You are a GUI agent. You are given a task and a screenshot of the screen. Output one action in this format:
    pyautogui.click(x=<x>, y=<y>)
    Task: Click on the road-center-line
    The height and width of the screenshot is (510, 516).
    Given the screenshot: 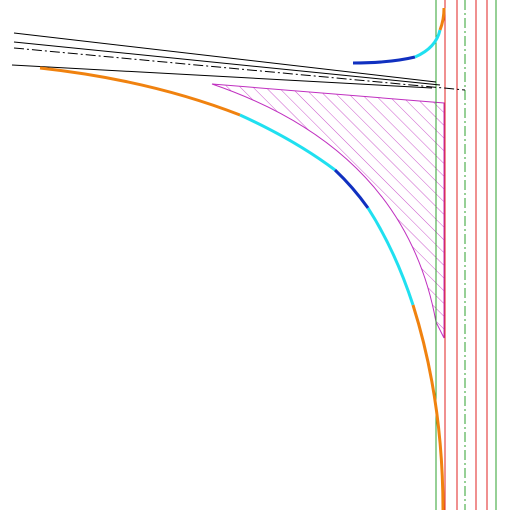 What is the action you would take?
    pyautogui.click(x=239, y=69)
    